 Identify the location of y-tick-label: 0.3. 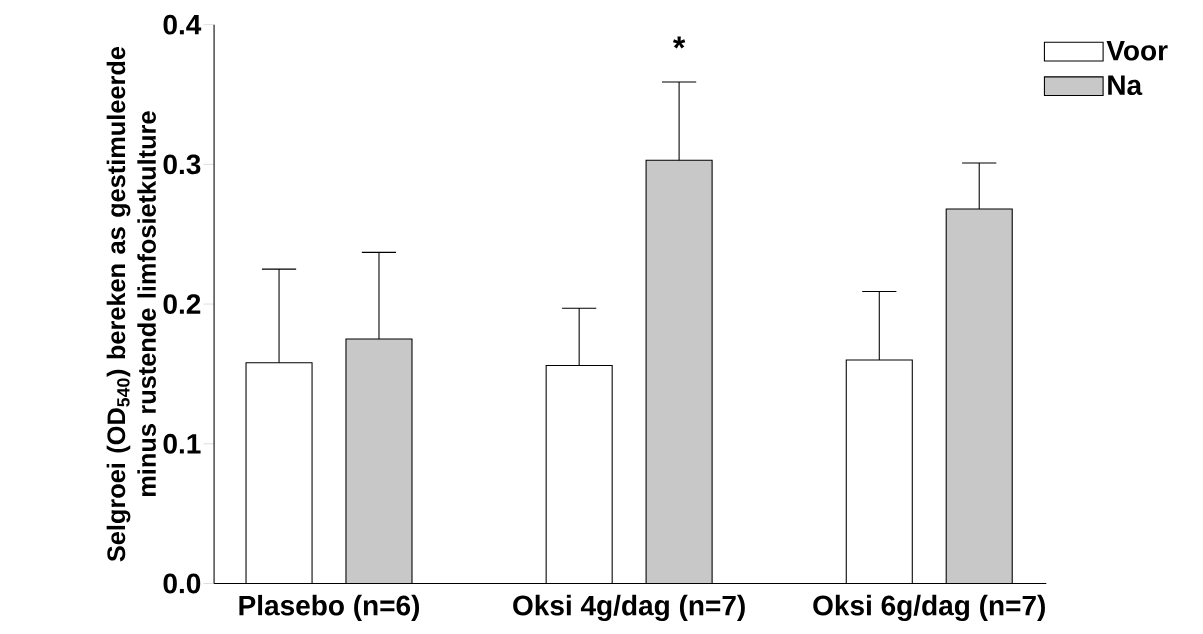
(182, 164).